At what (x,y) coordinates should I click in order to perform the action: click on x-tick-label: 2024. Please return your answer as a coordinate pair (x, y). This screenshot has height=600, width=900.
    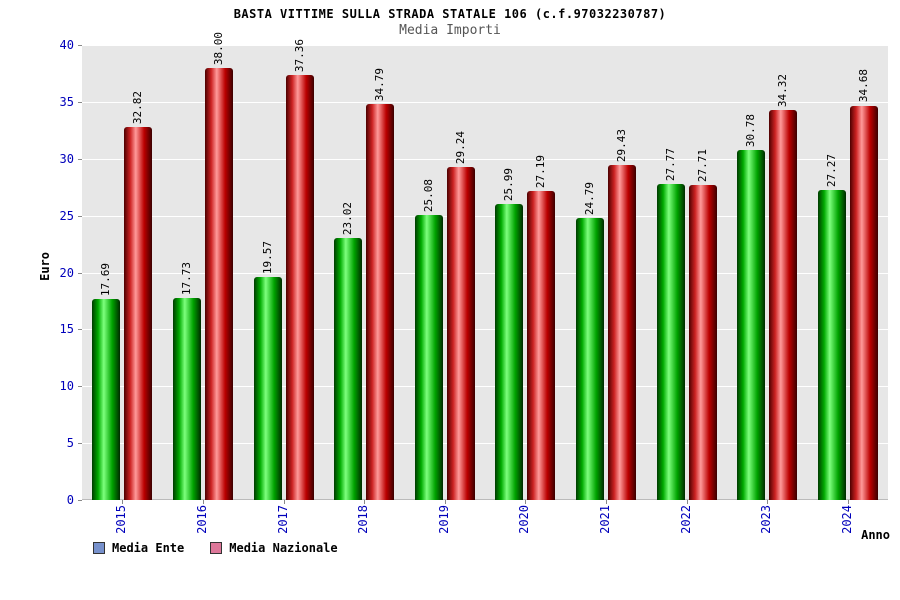
    Looking at the image, I should click on (846, 519).